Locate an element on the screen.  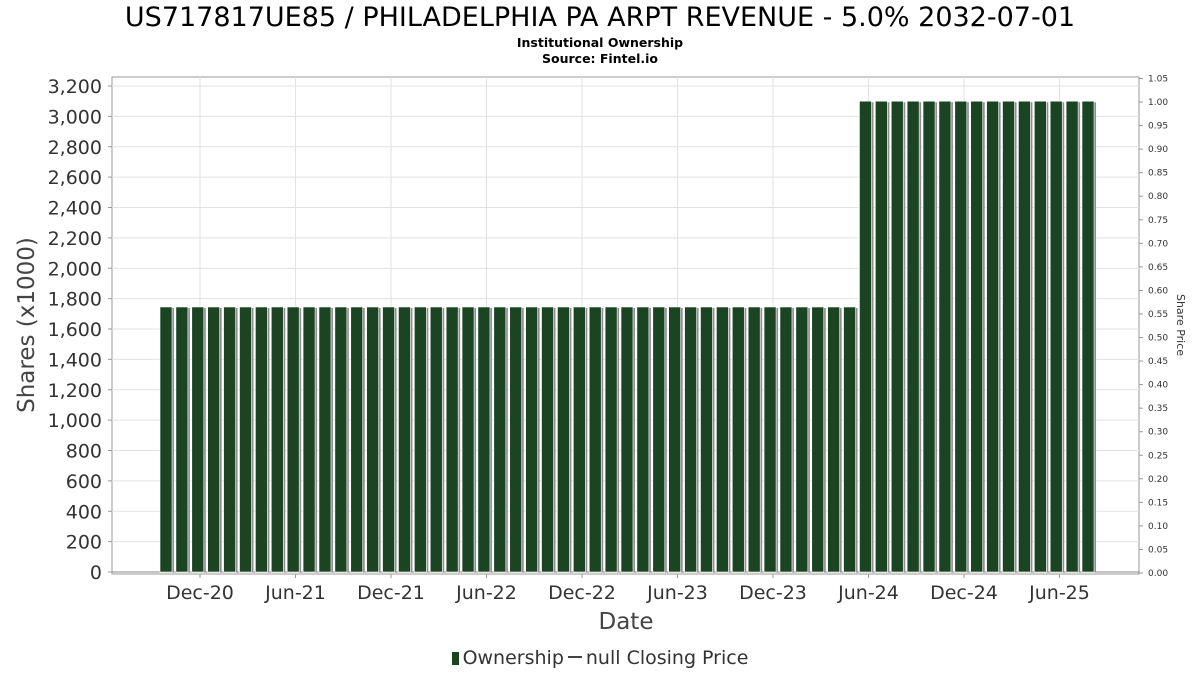
y2-tick-label: 0.60 is located at coordinates (1158, 291).